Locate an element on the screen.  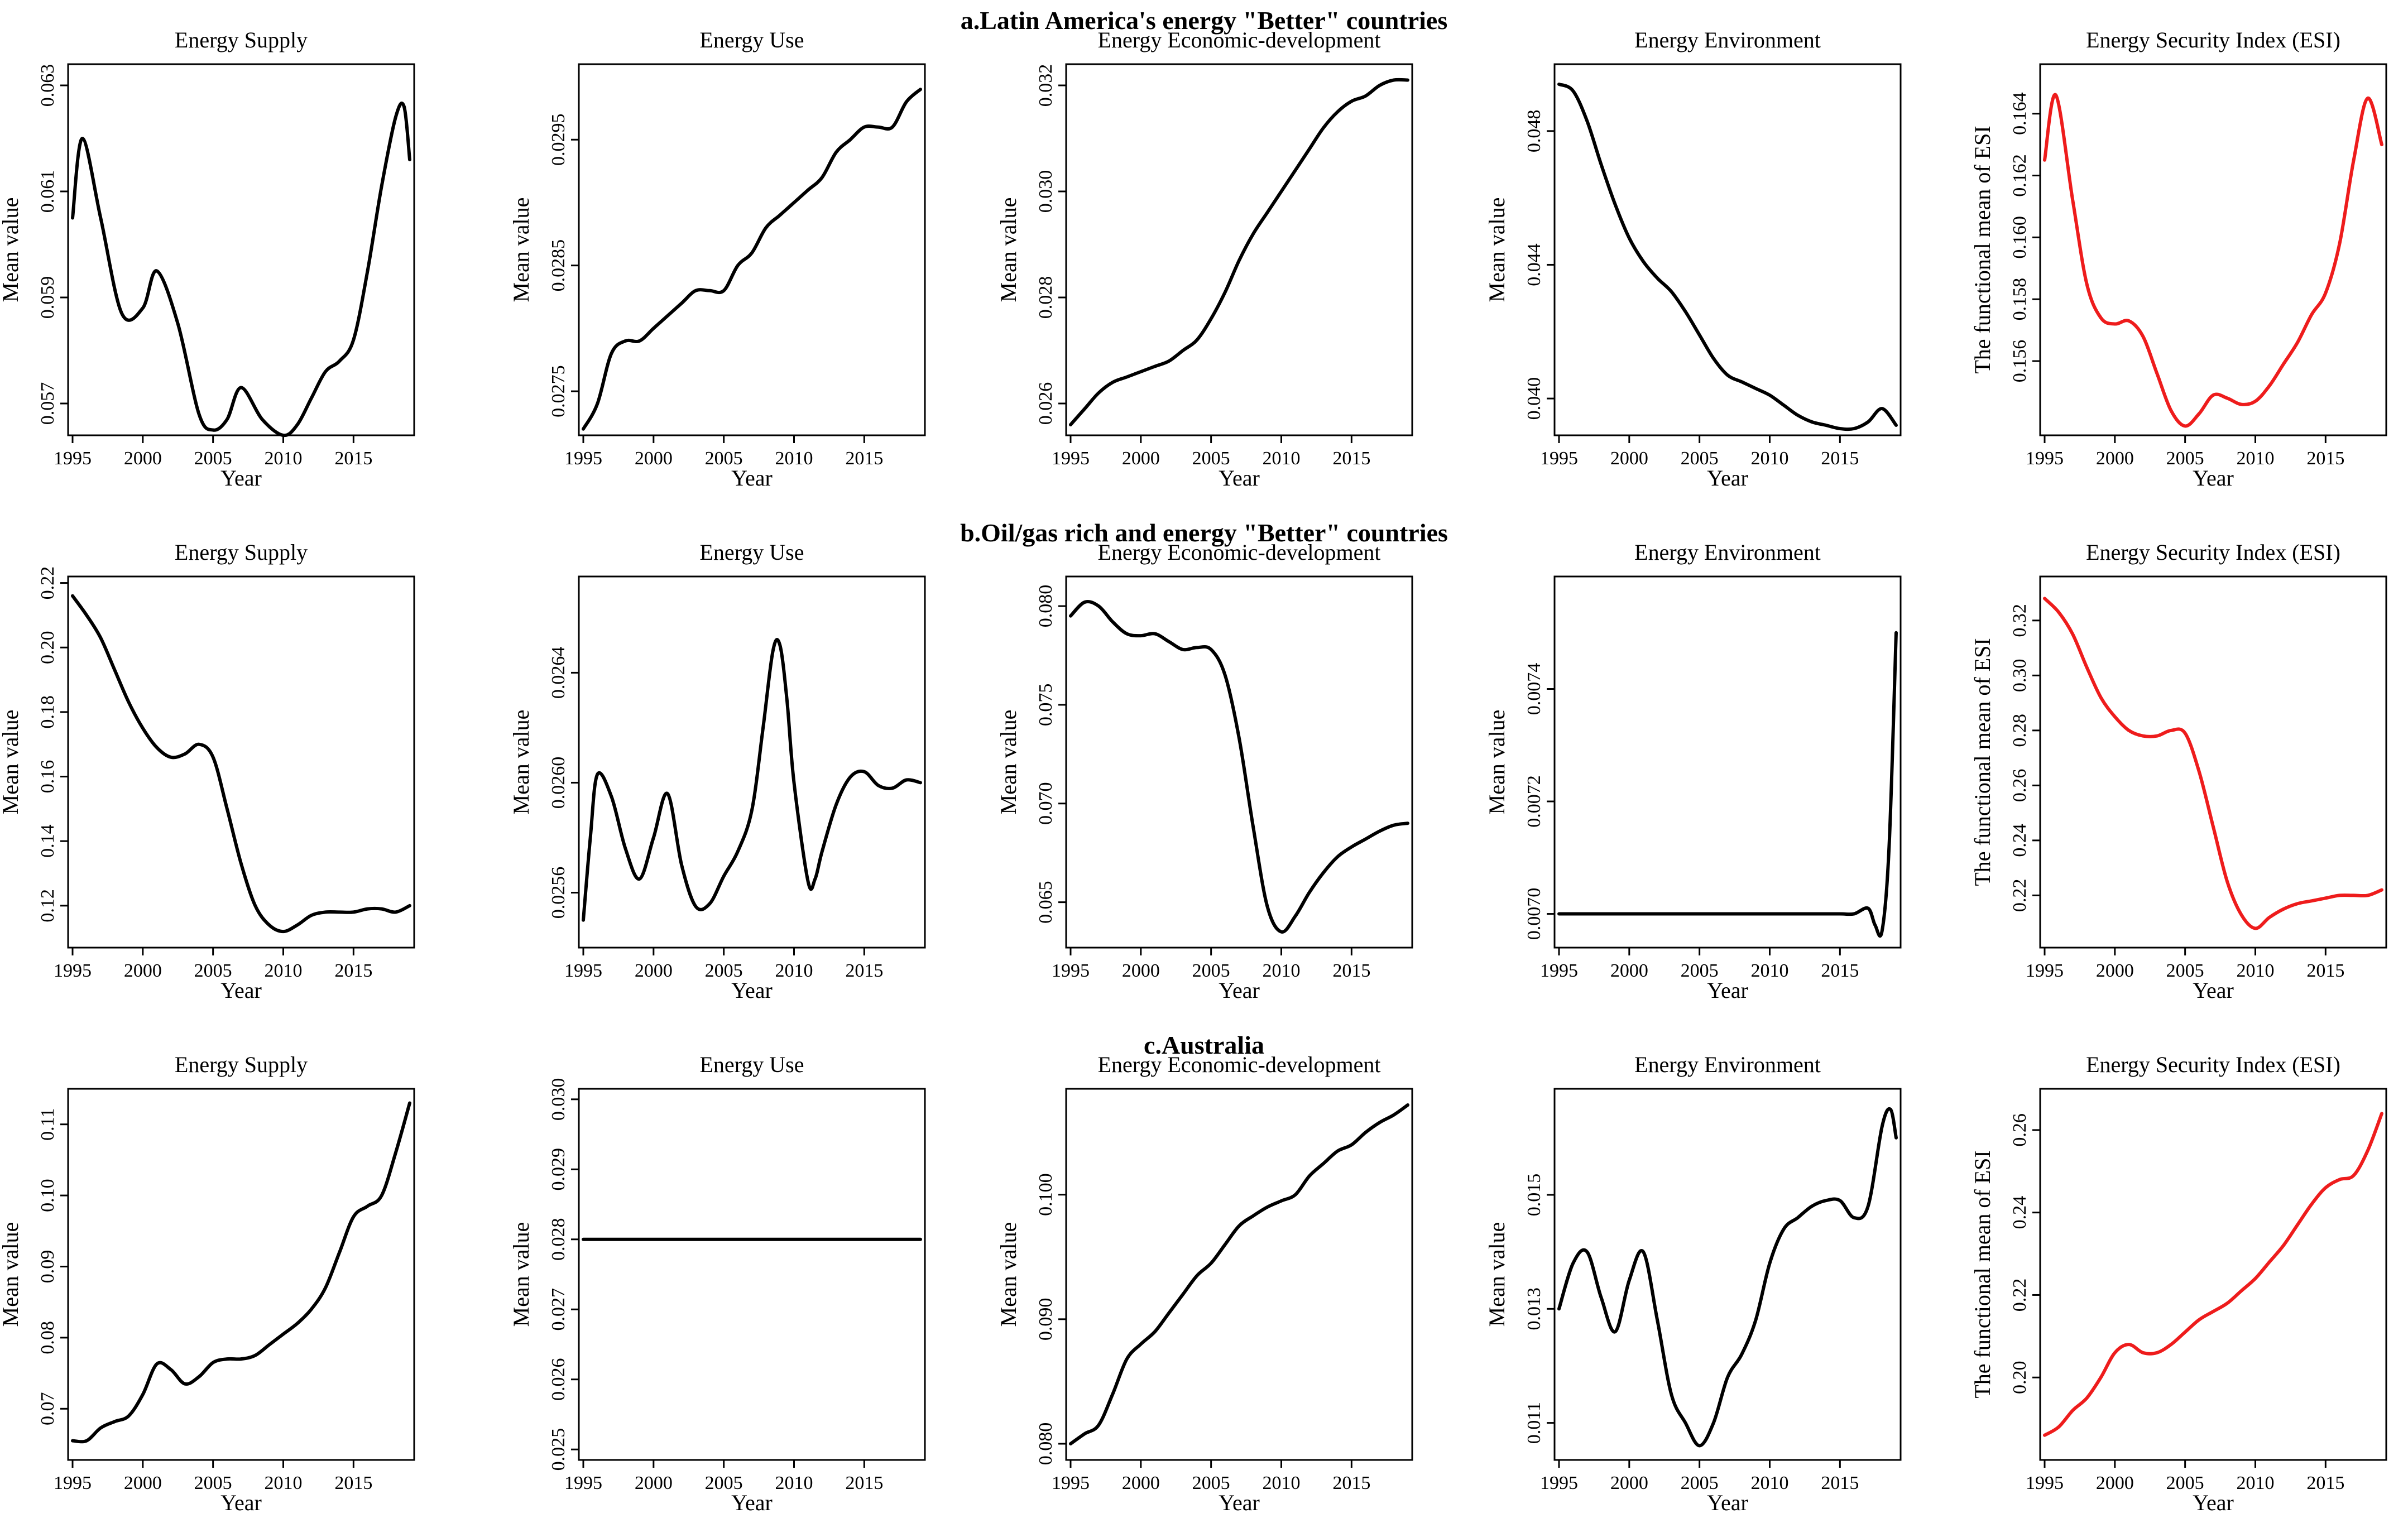
y-tick-label: 0.080 is located at coordinates (1045, 1444).